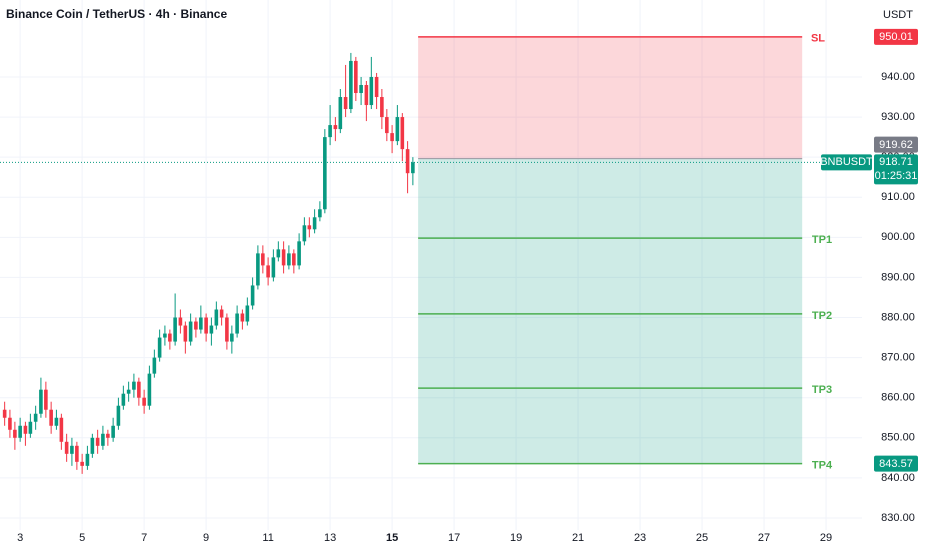  Describe the element at coordinates (896, 169) in the screenshot. I see `last-price-bg` at that location.